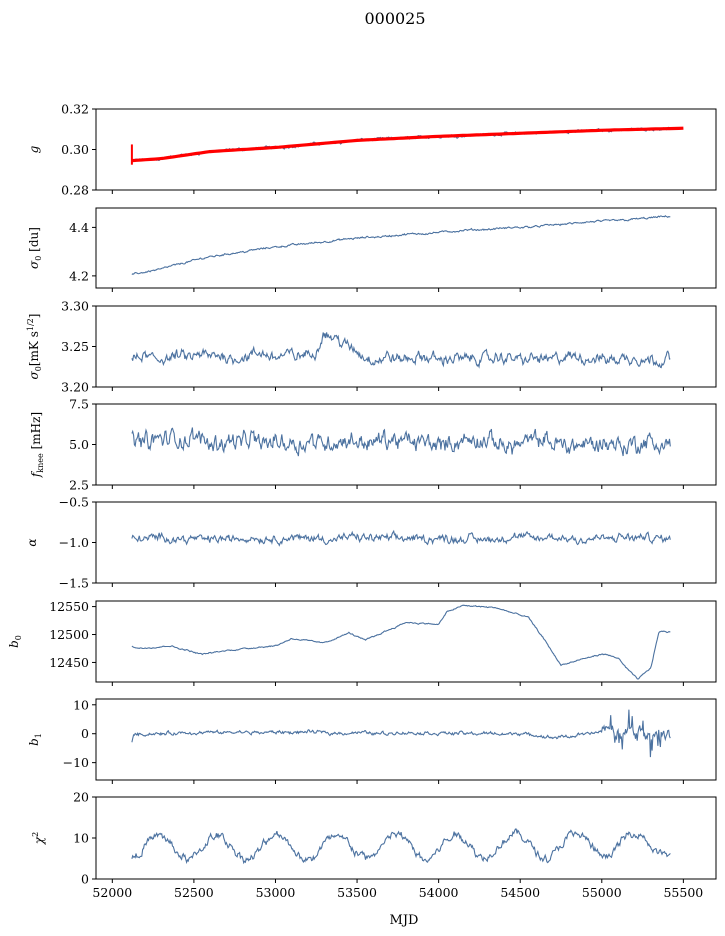 This screenshot has height=936, width=725. I want to click on series-line-sigma0-du, so click(401, 245).